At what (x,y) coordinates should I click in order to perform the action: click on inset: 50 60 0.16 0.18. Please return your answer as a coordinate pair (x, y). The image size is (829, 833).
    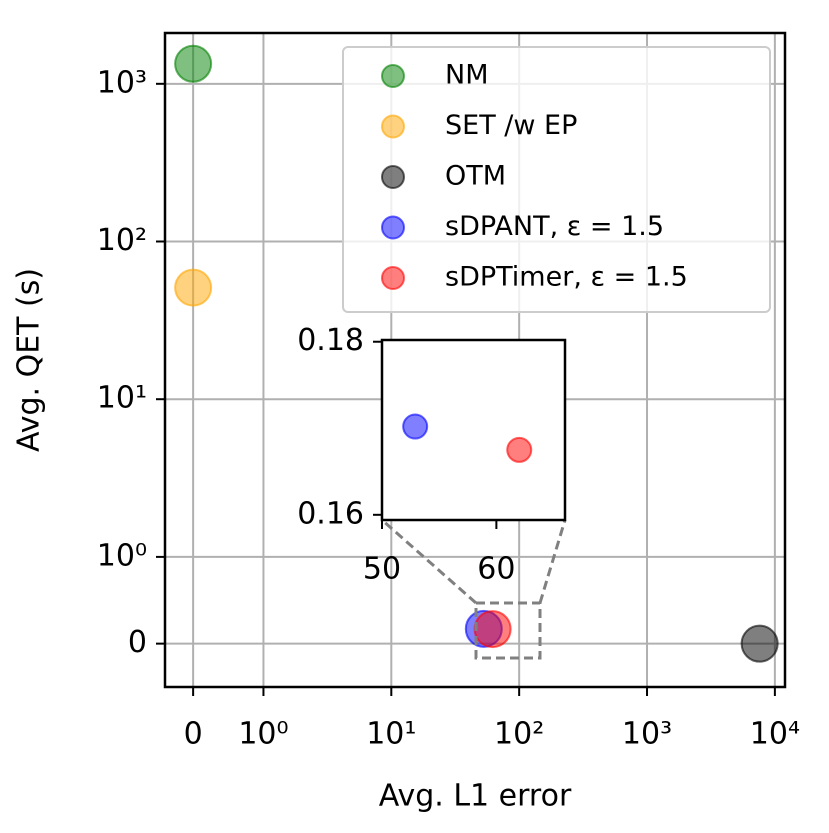
    Looking at the image, I should click on (432, 455).